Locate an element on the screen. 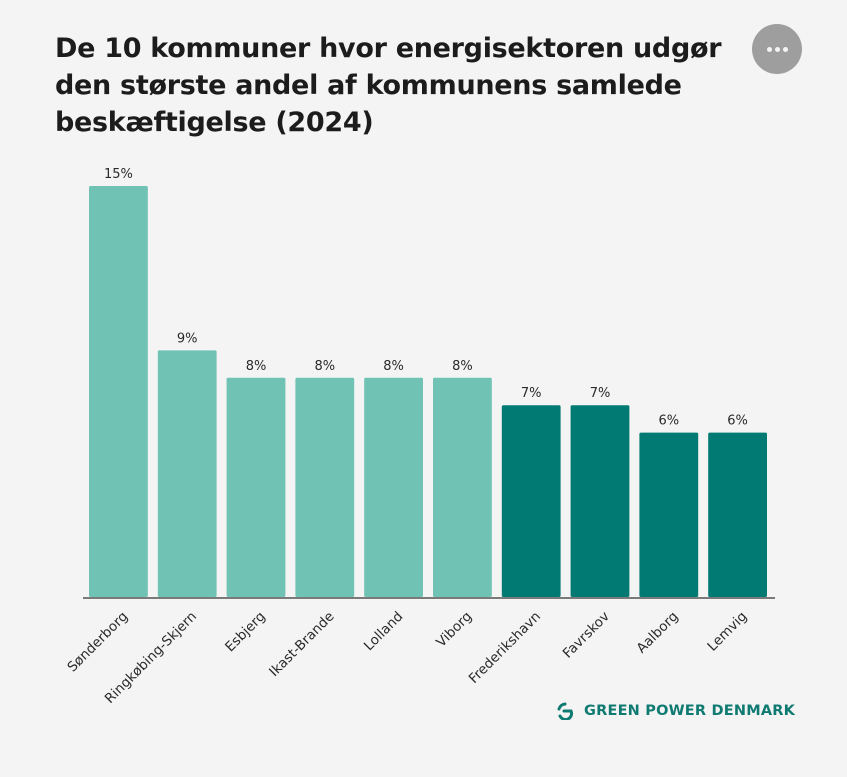  brand-logo: GREEN POWER DENMARK is located at coordinates (675, 711).